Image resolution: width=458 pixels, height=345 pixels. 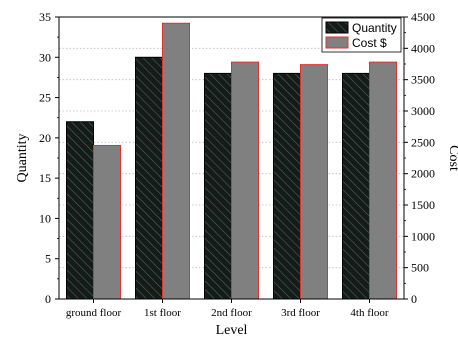 What do you see at coordinates (231, 313) in the screenshot?
I see `x-tick-label: 2nd floor` at bounding box center [231, 313].